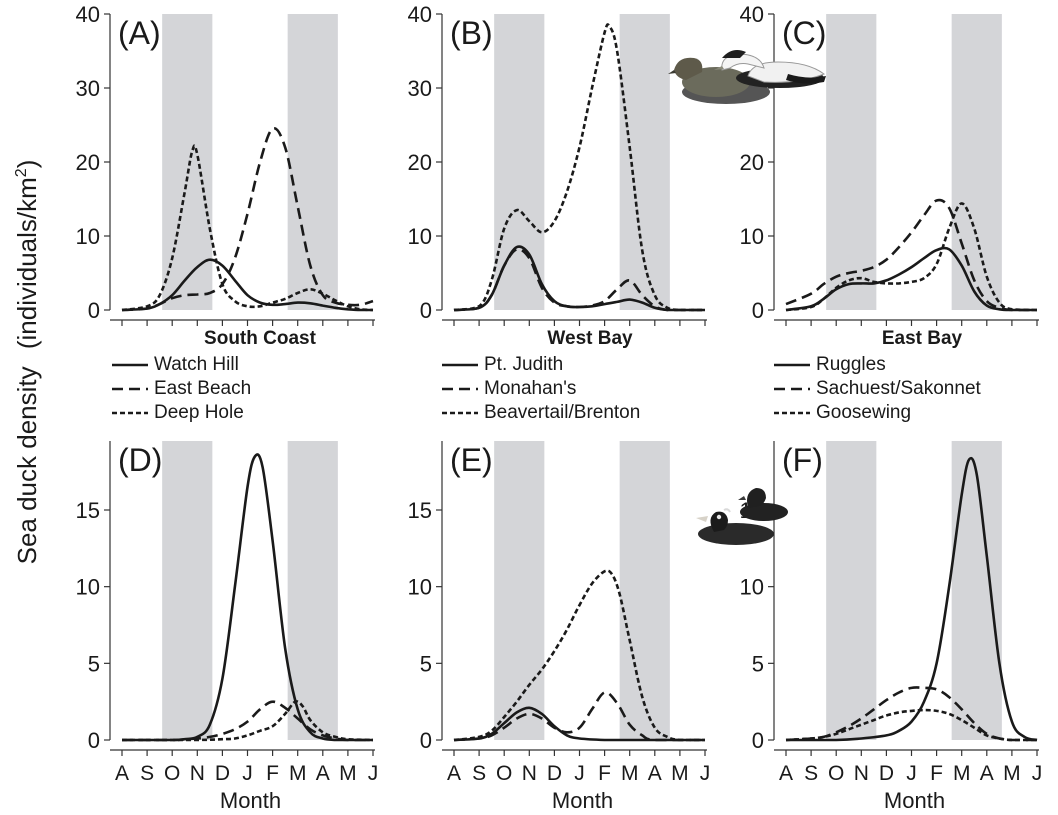 This screenshot has height=815, width=1058. I want to click on legend-label: Deep Hole, so click(199, 412).